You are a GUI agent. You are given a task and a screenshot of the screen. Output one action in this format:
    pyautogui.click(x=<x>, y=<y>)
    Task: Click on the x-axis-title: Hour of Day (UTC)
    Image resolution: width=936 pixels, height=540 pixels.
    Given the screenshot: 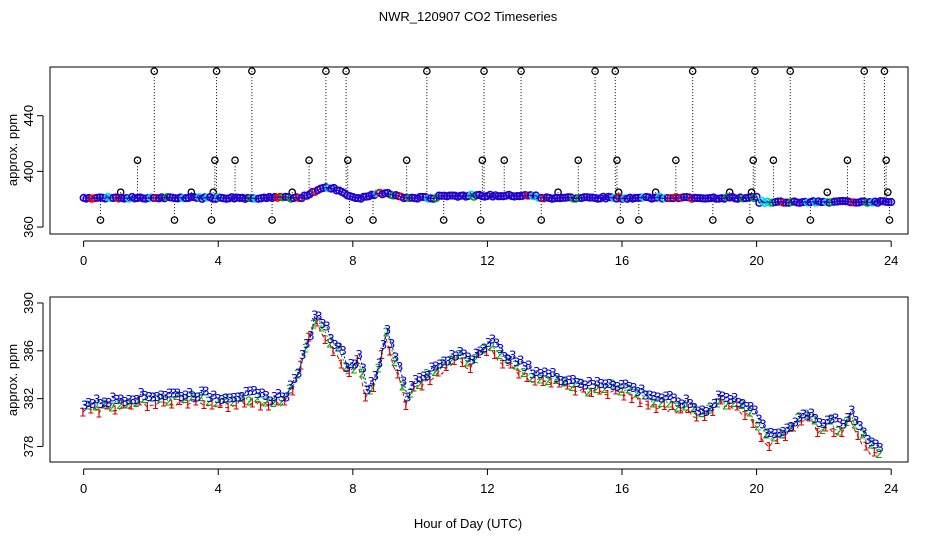 What is the action you would take?
    pyautogui.click(x=468, y=523)
    